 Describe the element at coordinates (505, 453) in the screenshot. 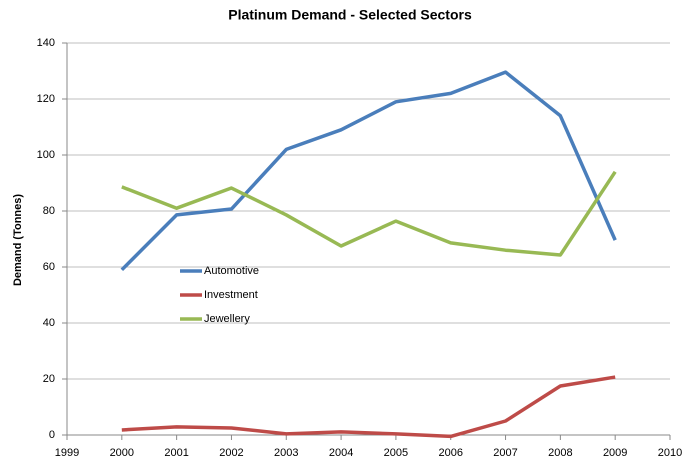

I see `x-tick-label: 2007` at that location.